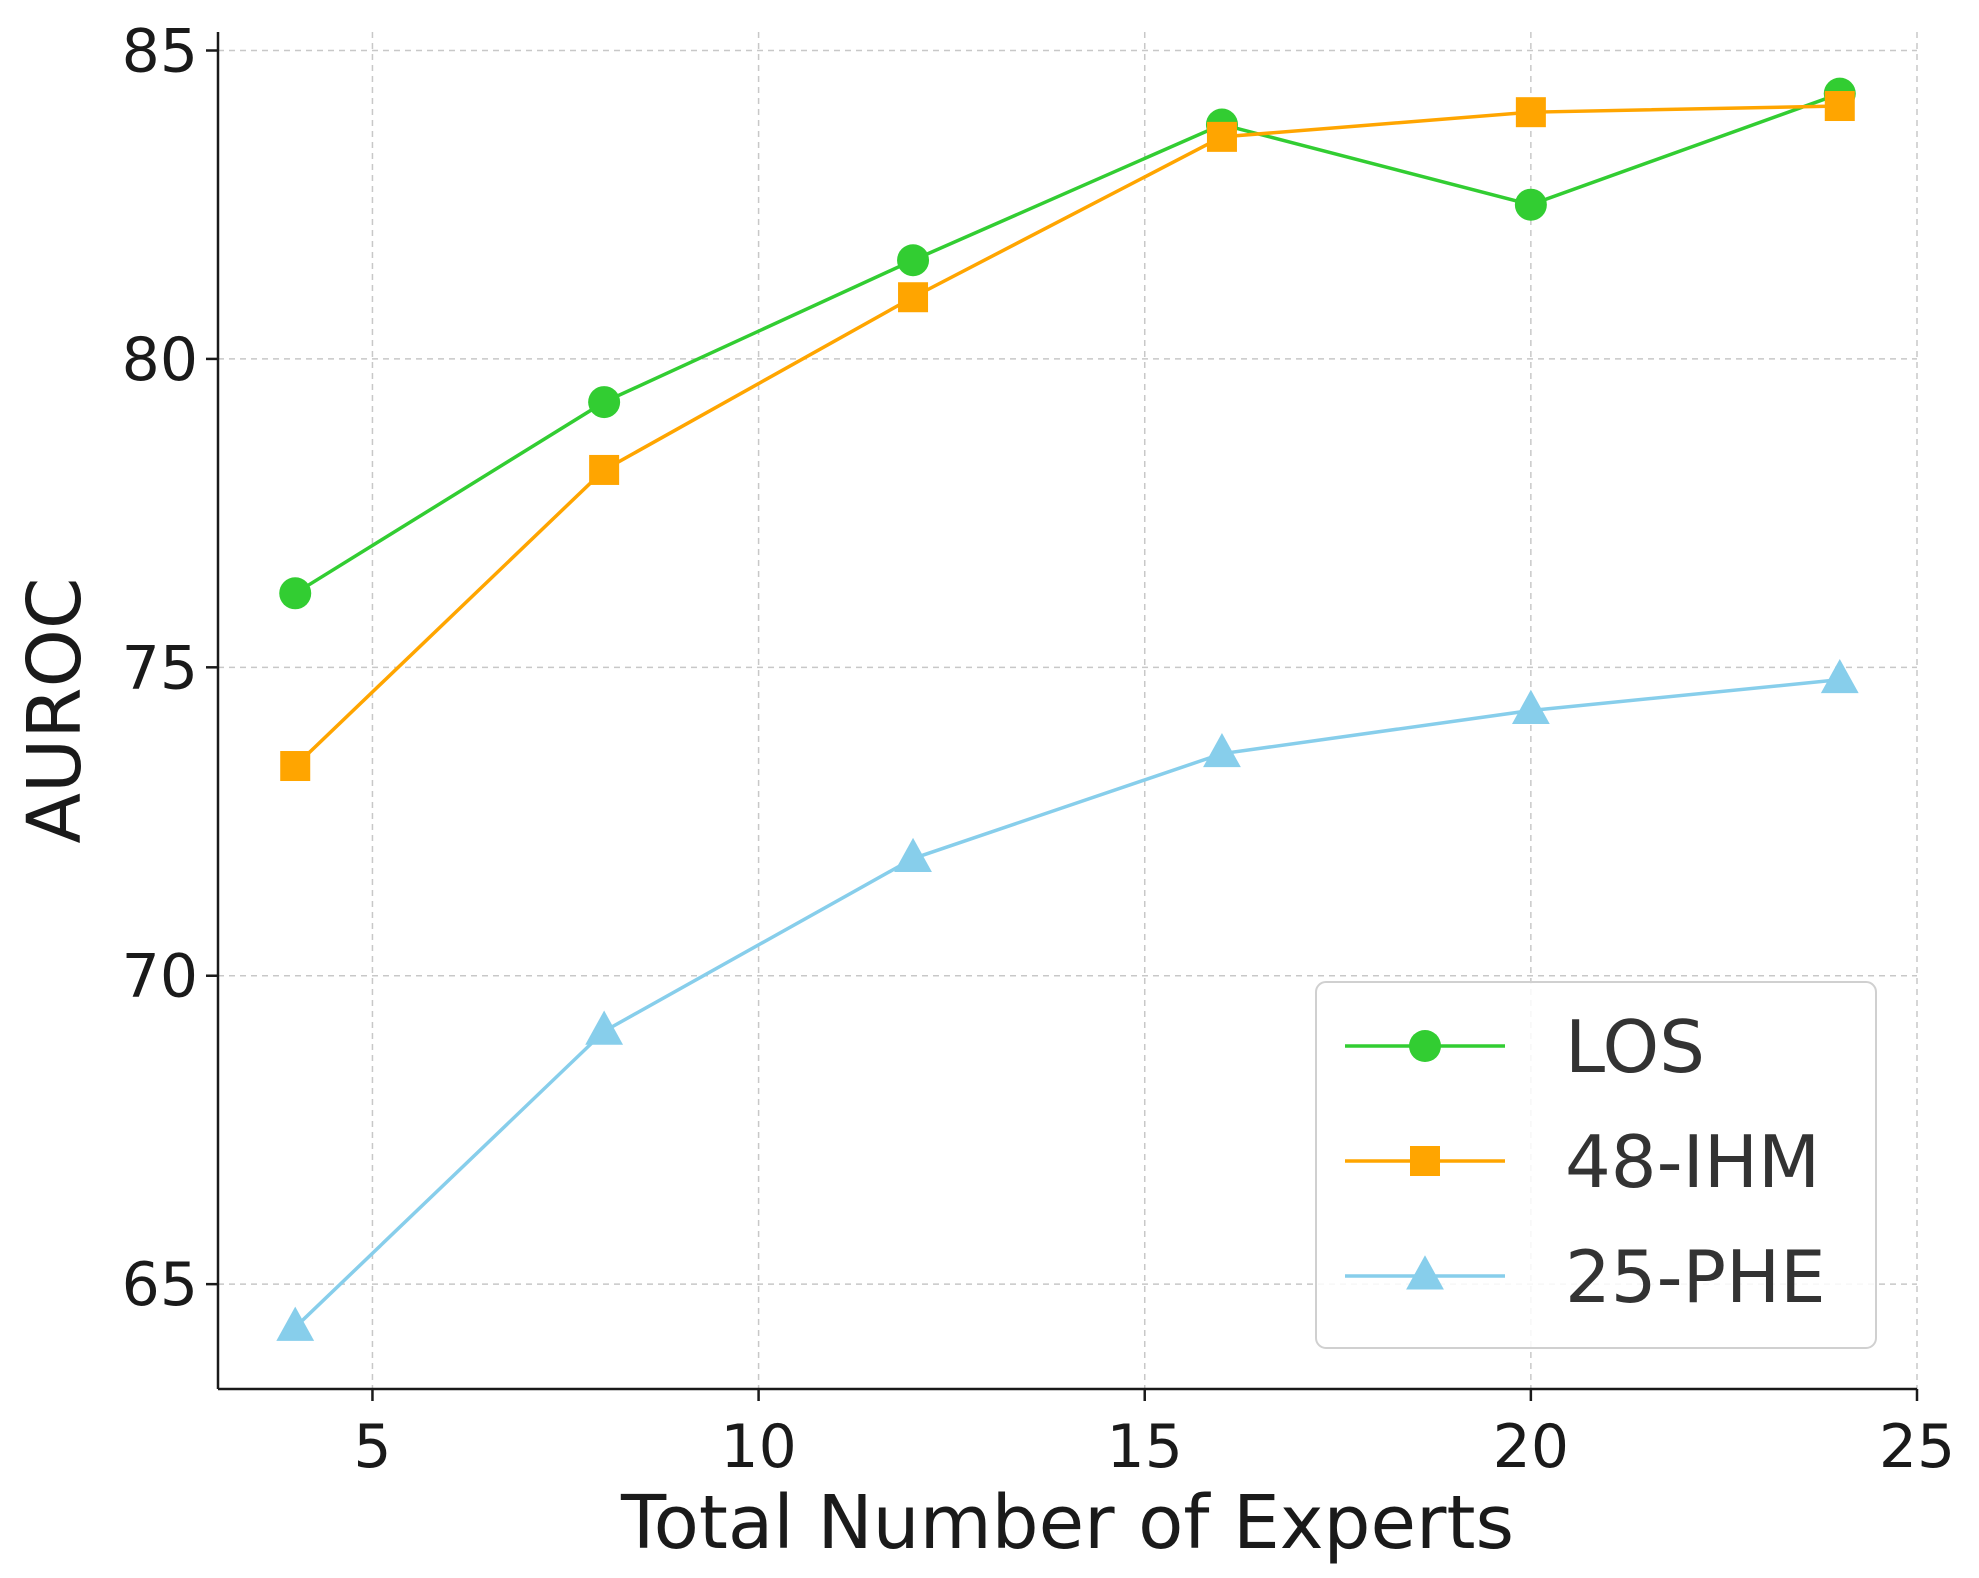 Image resolution: width=1979 pixels, height=1578 pixels. I want to click on x-tick-label: 15, so click(1145, 1447).